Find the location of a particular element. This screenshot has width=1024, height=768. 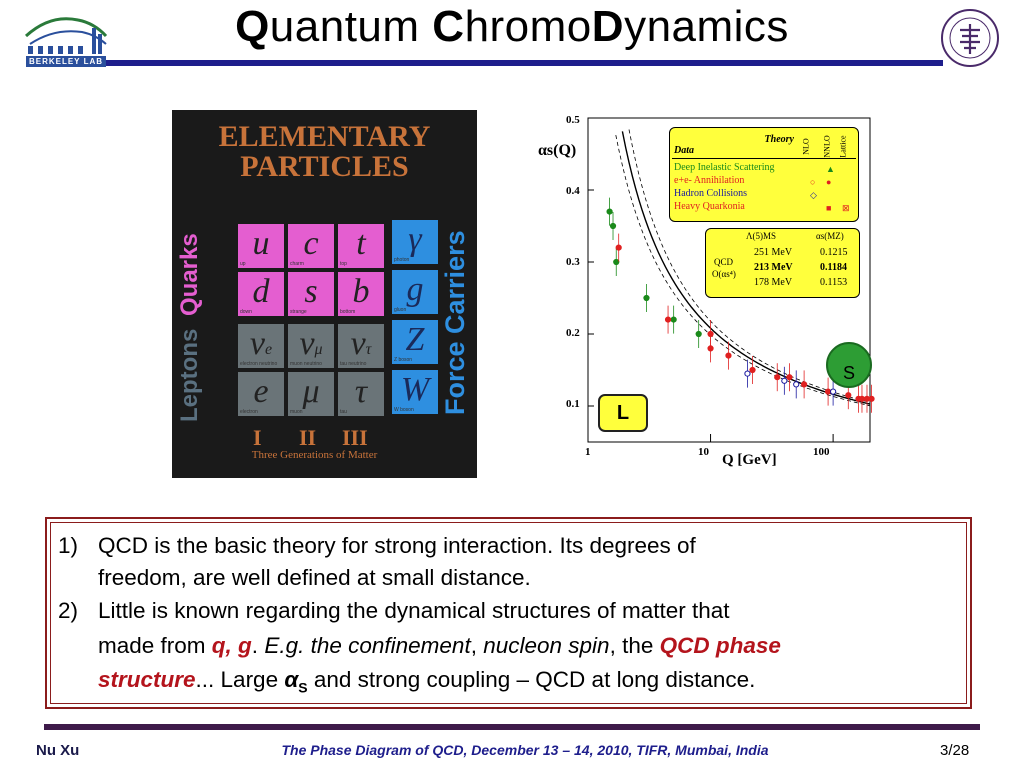

generation-label: I is located at coordinates (257, 437).